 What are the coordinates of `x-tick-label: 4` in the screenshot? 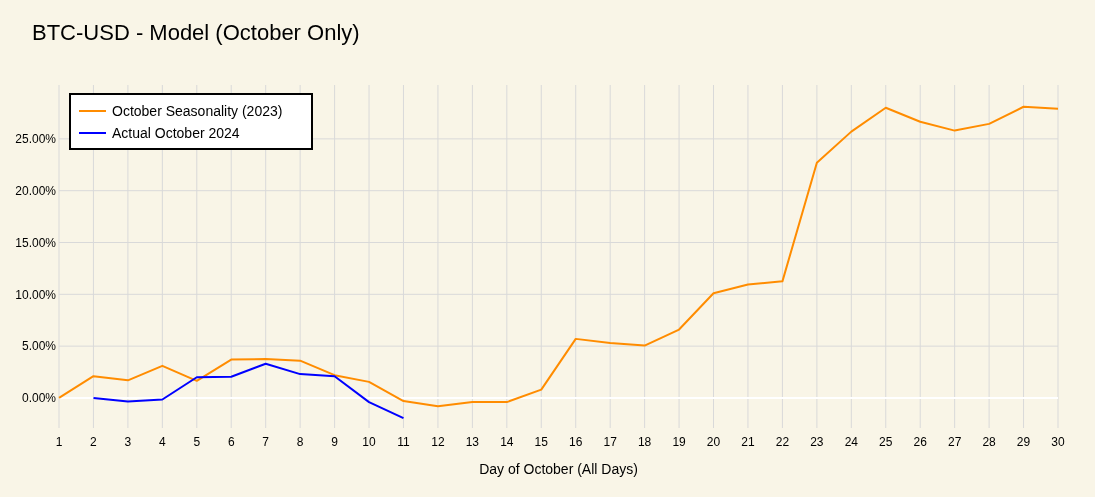 It's located at (162, 442).